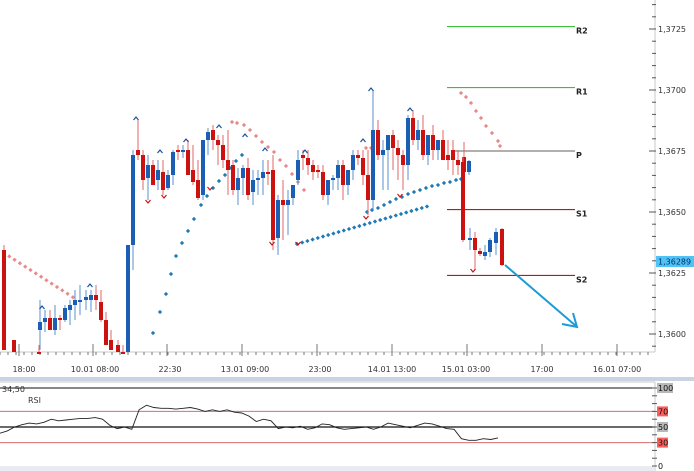 Image resolution: width=694 pixels, height=471 pixels. What do you see at coordinates (327, 468) in the screenshot?
I see `rsi-bottom-strip` at bounding box center [327, 468].